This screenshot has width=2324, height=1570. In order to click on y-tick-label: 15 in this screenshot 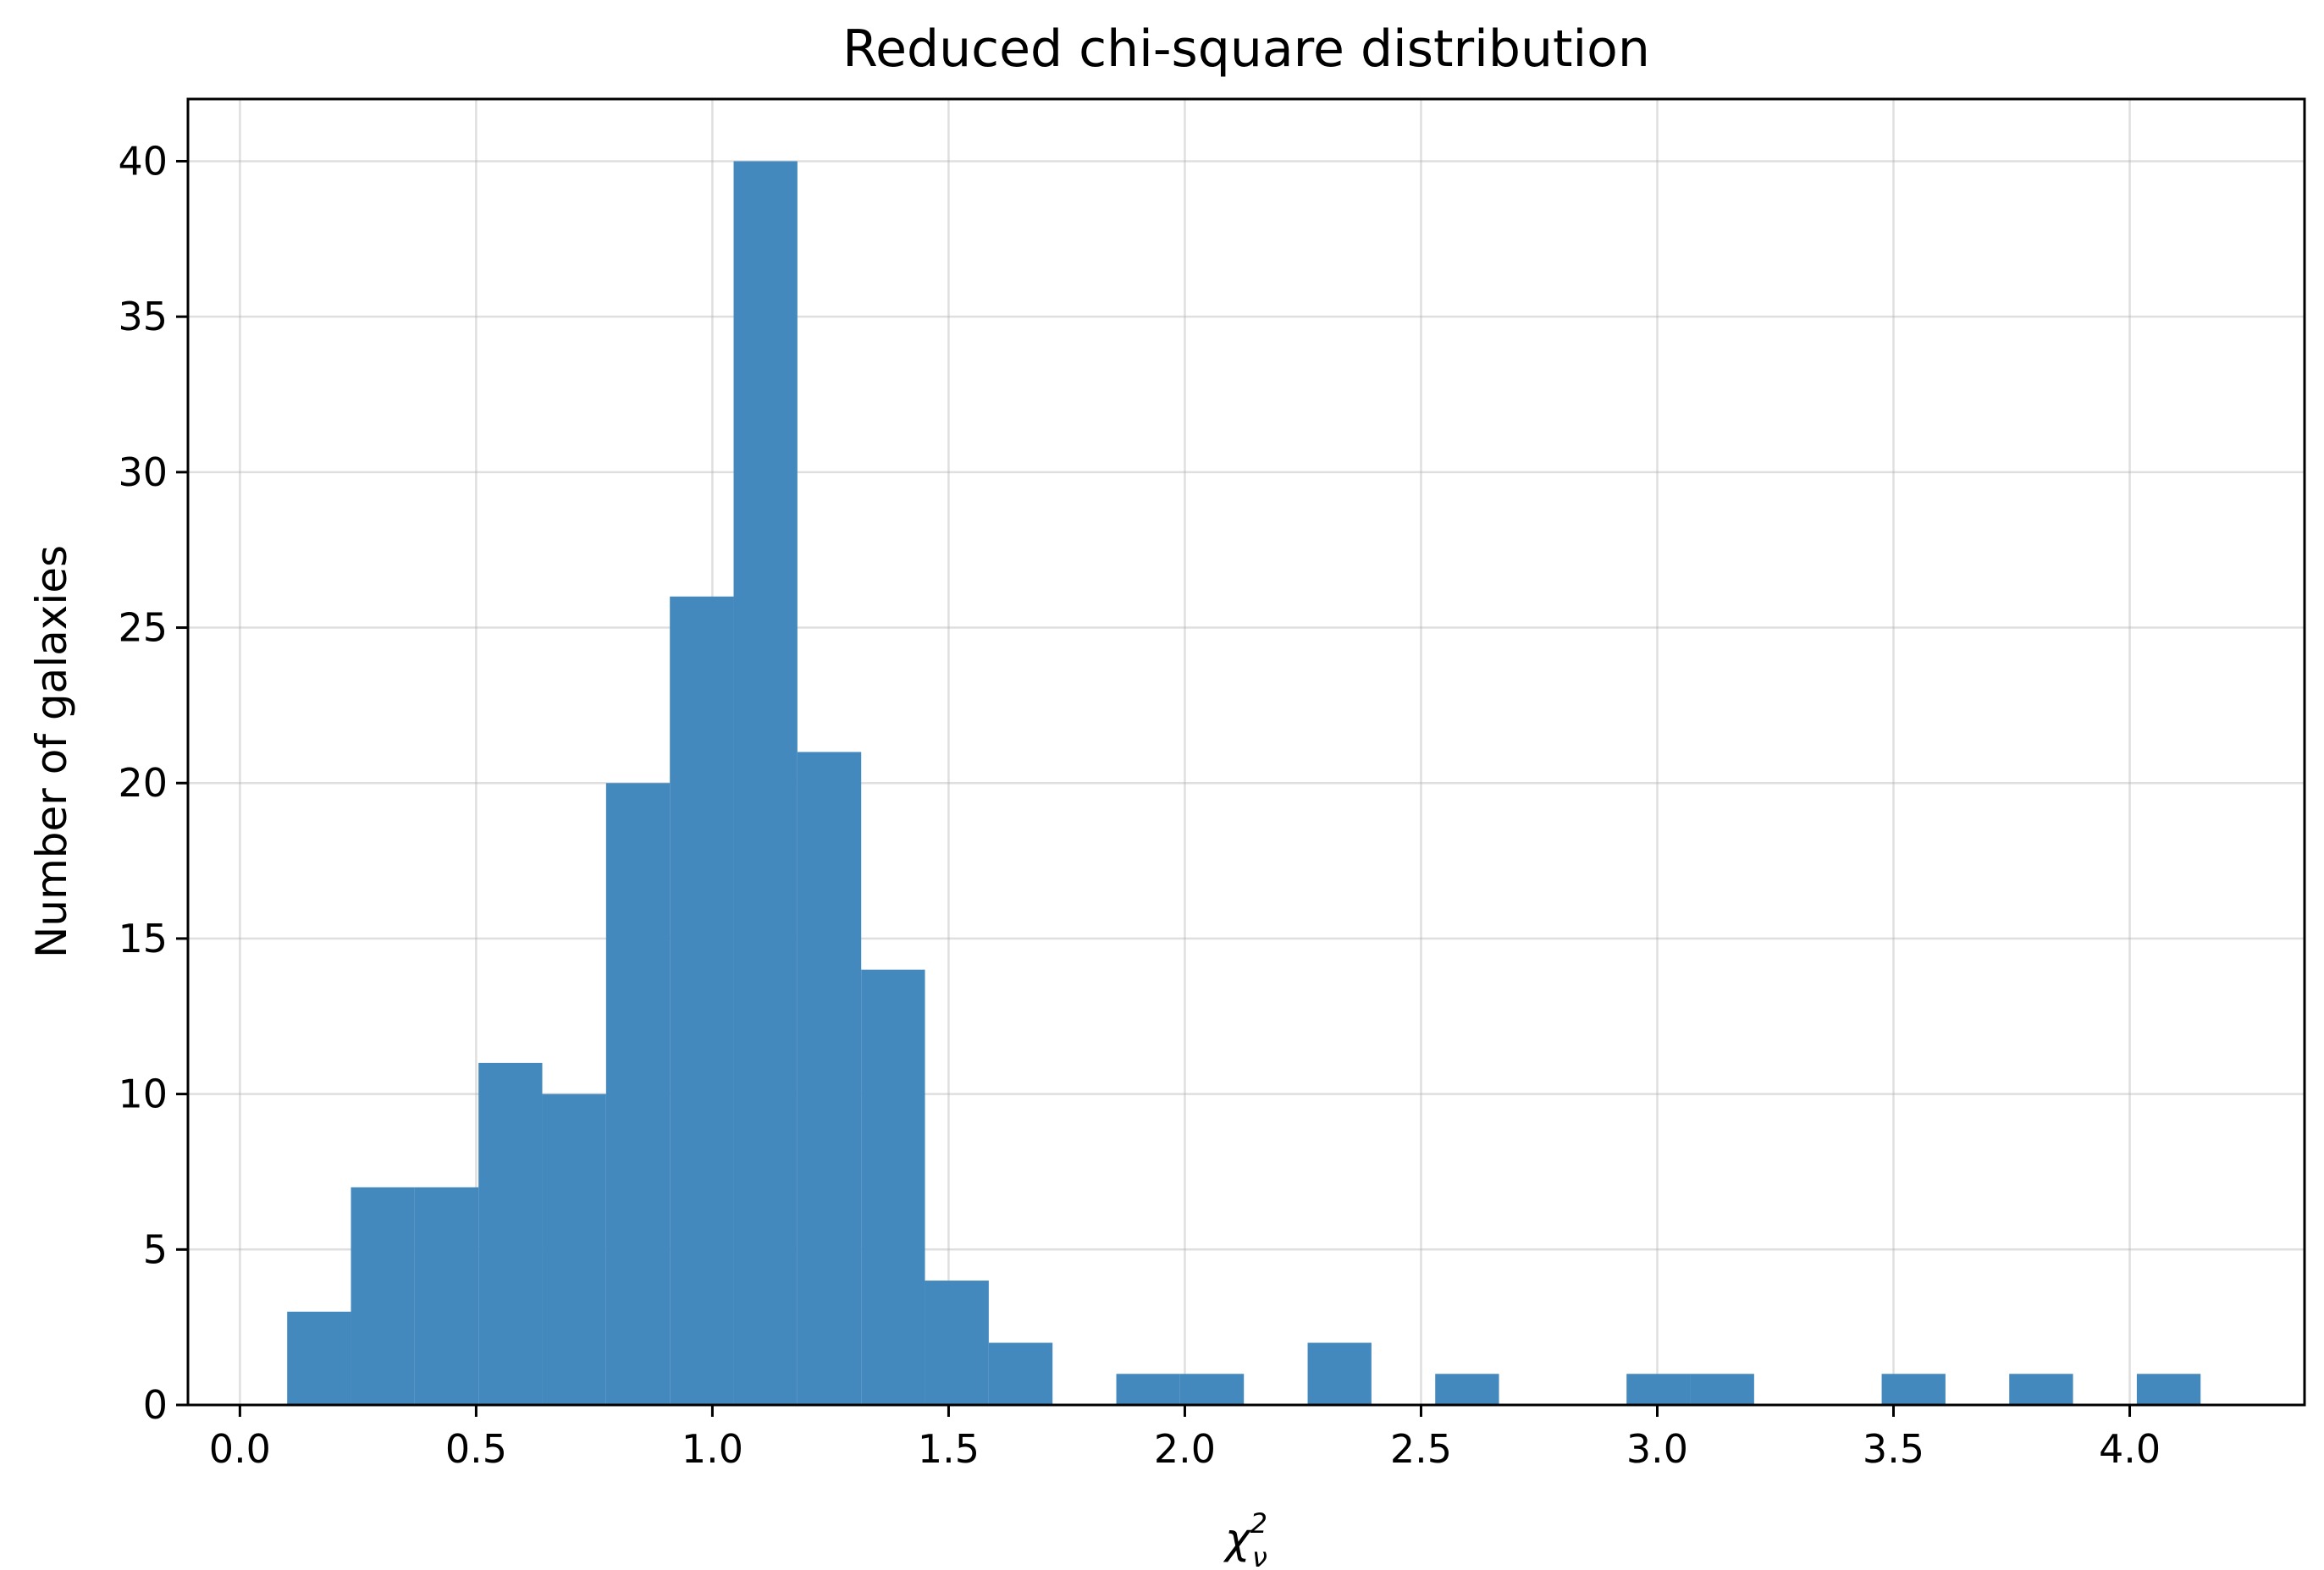, I will do `click(143, 939)`.